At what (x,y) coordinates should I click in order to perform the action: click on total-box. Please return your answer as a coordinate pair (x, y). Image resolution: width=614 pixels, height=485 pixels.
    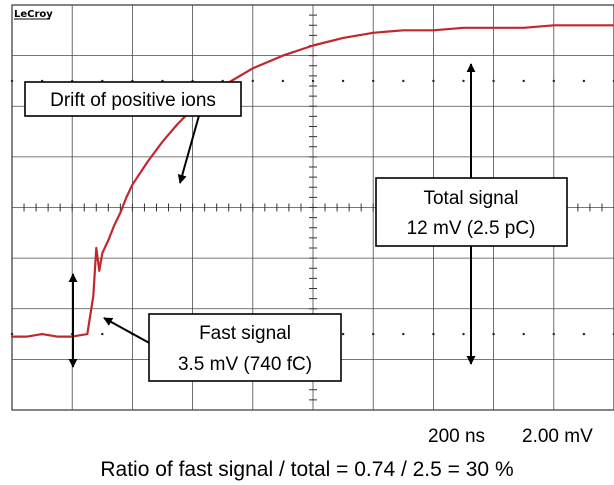
    Looking at the image, I should click on (471, 212).